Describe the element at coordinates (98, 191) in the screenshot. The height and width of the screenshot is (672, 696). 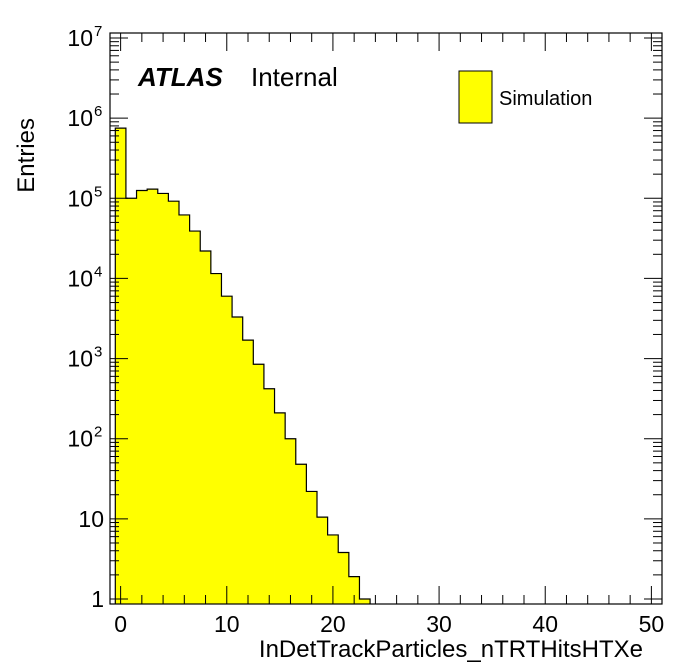
I see `y-tick-exponent: 5` at that location.